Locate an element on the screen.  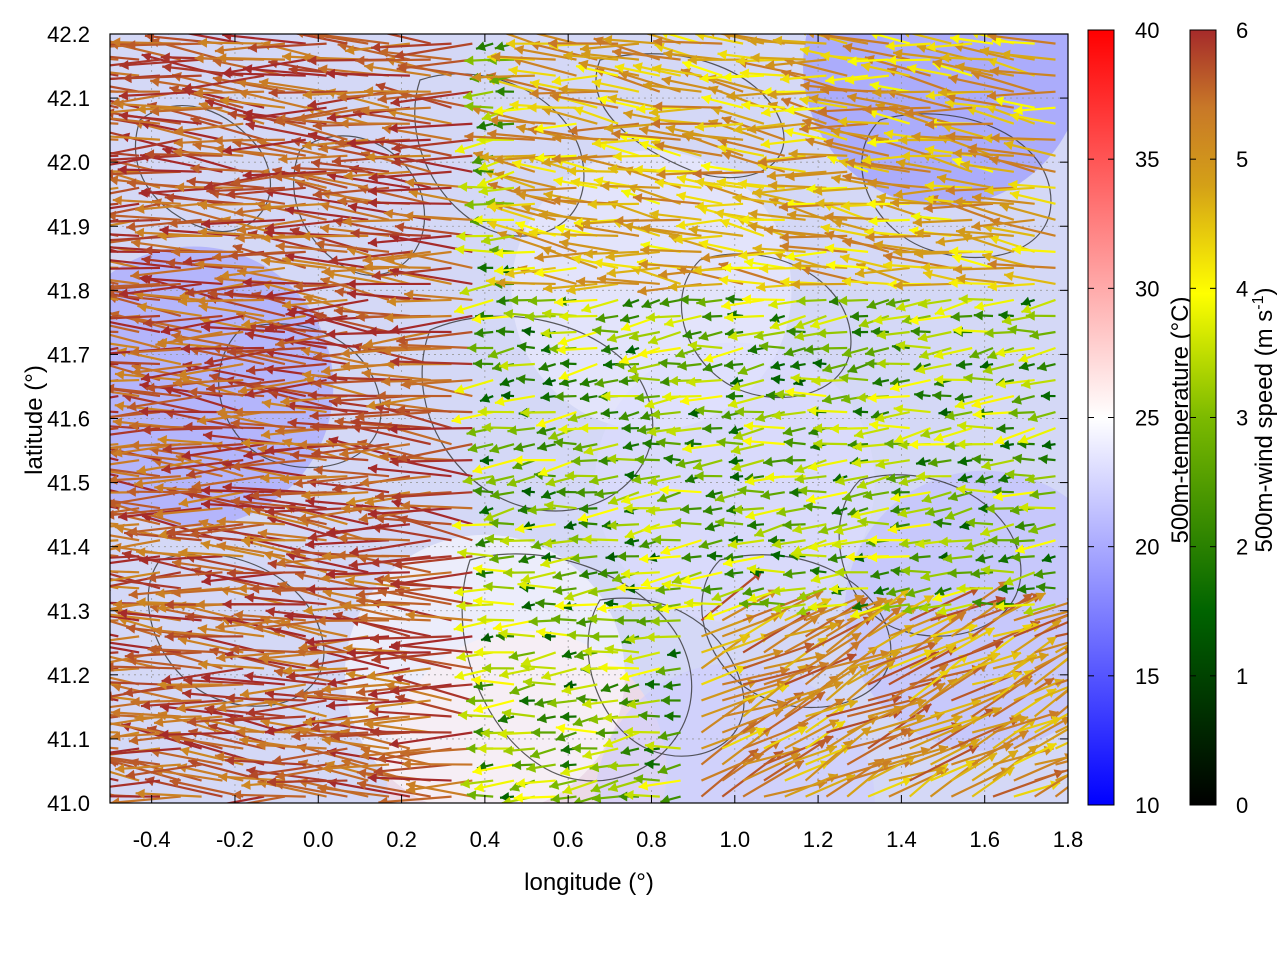
colorbar-tick-label: 40 is located at coordinates (1147, 30).